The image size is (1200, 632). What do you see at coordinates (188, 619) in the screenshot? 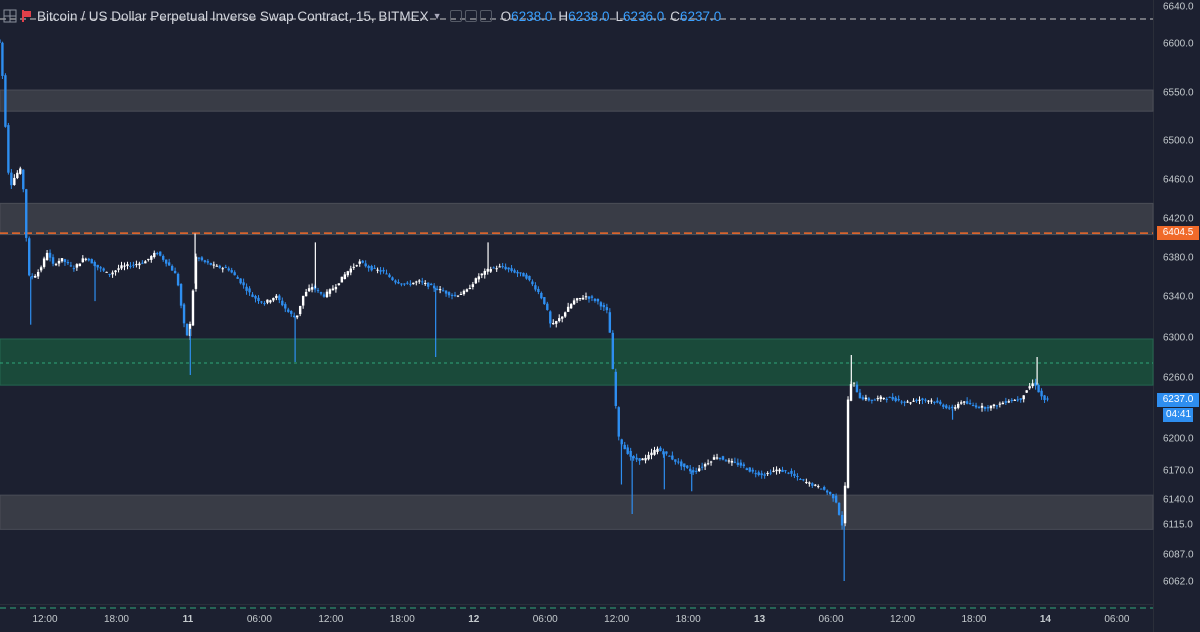
I see `x-tick-label: 11` at bounding box center [188, 619].